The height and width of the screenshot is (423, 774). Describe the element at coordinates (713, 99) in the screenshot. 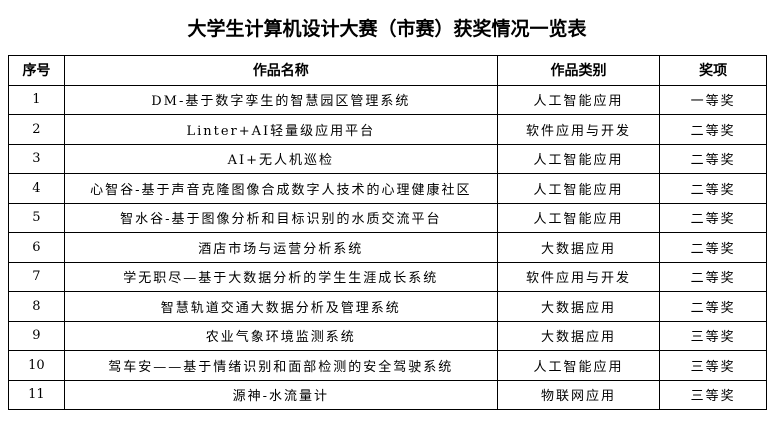

I see `award: 一等奖` at that location.